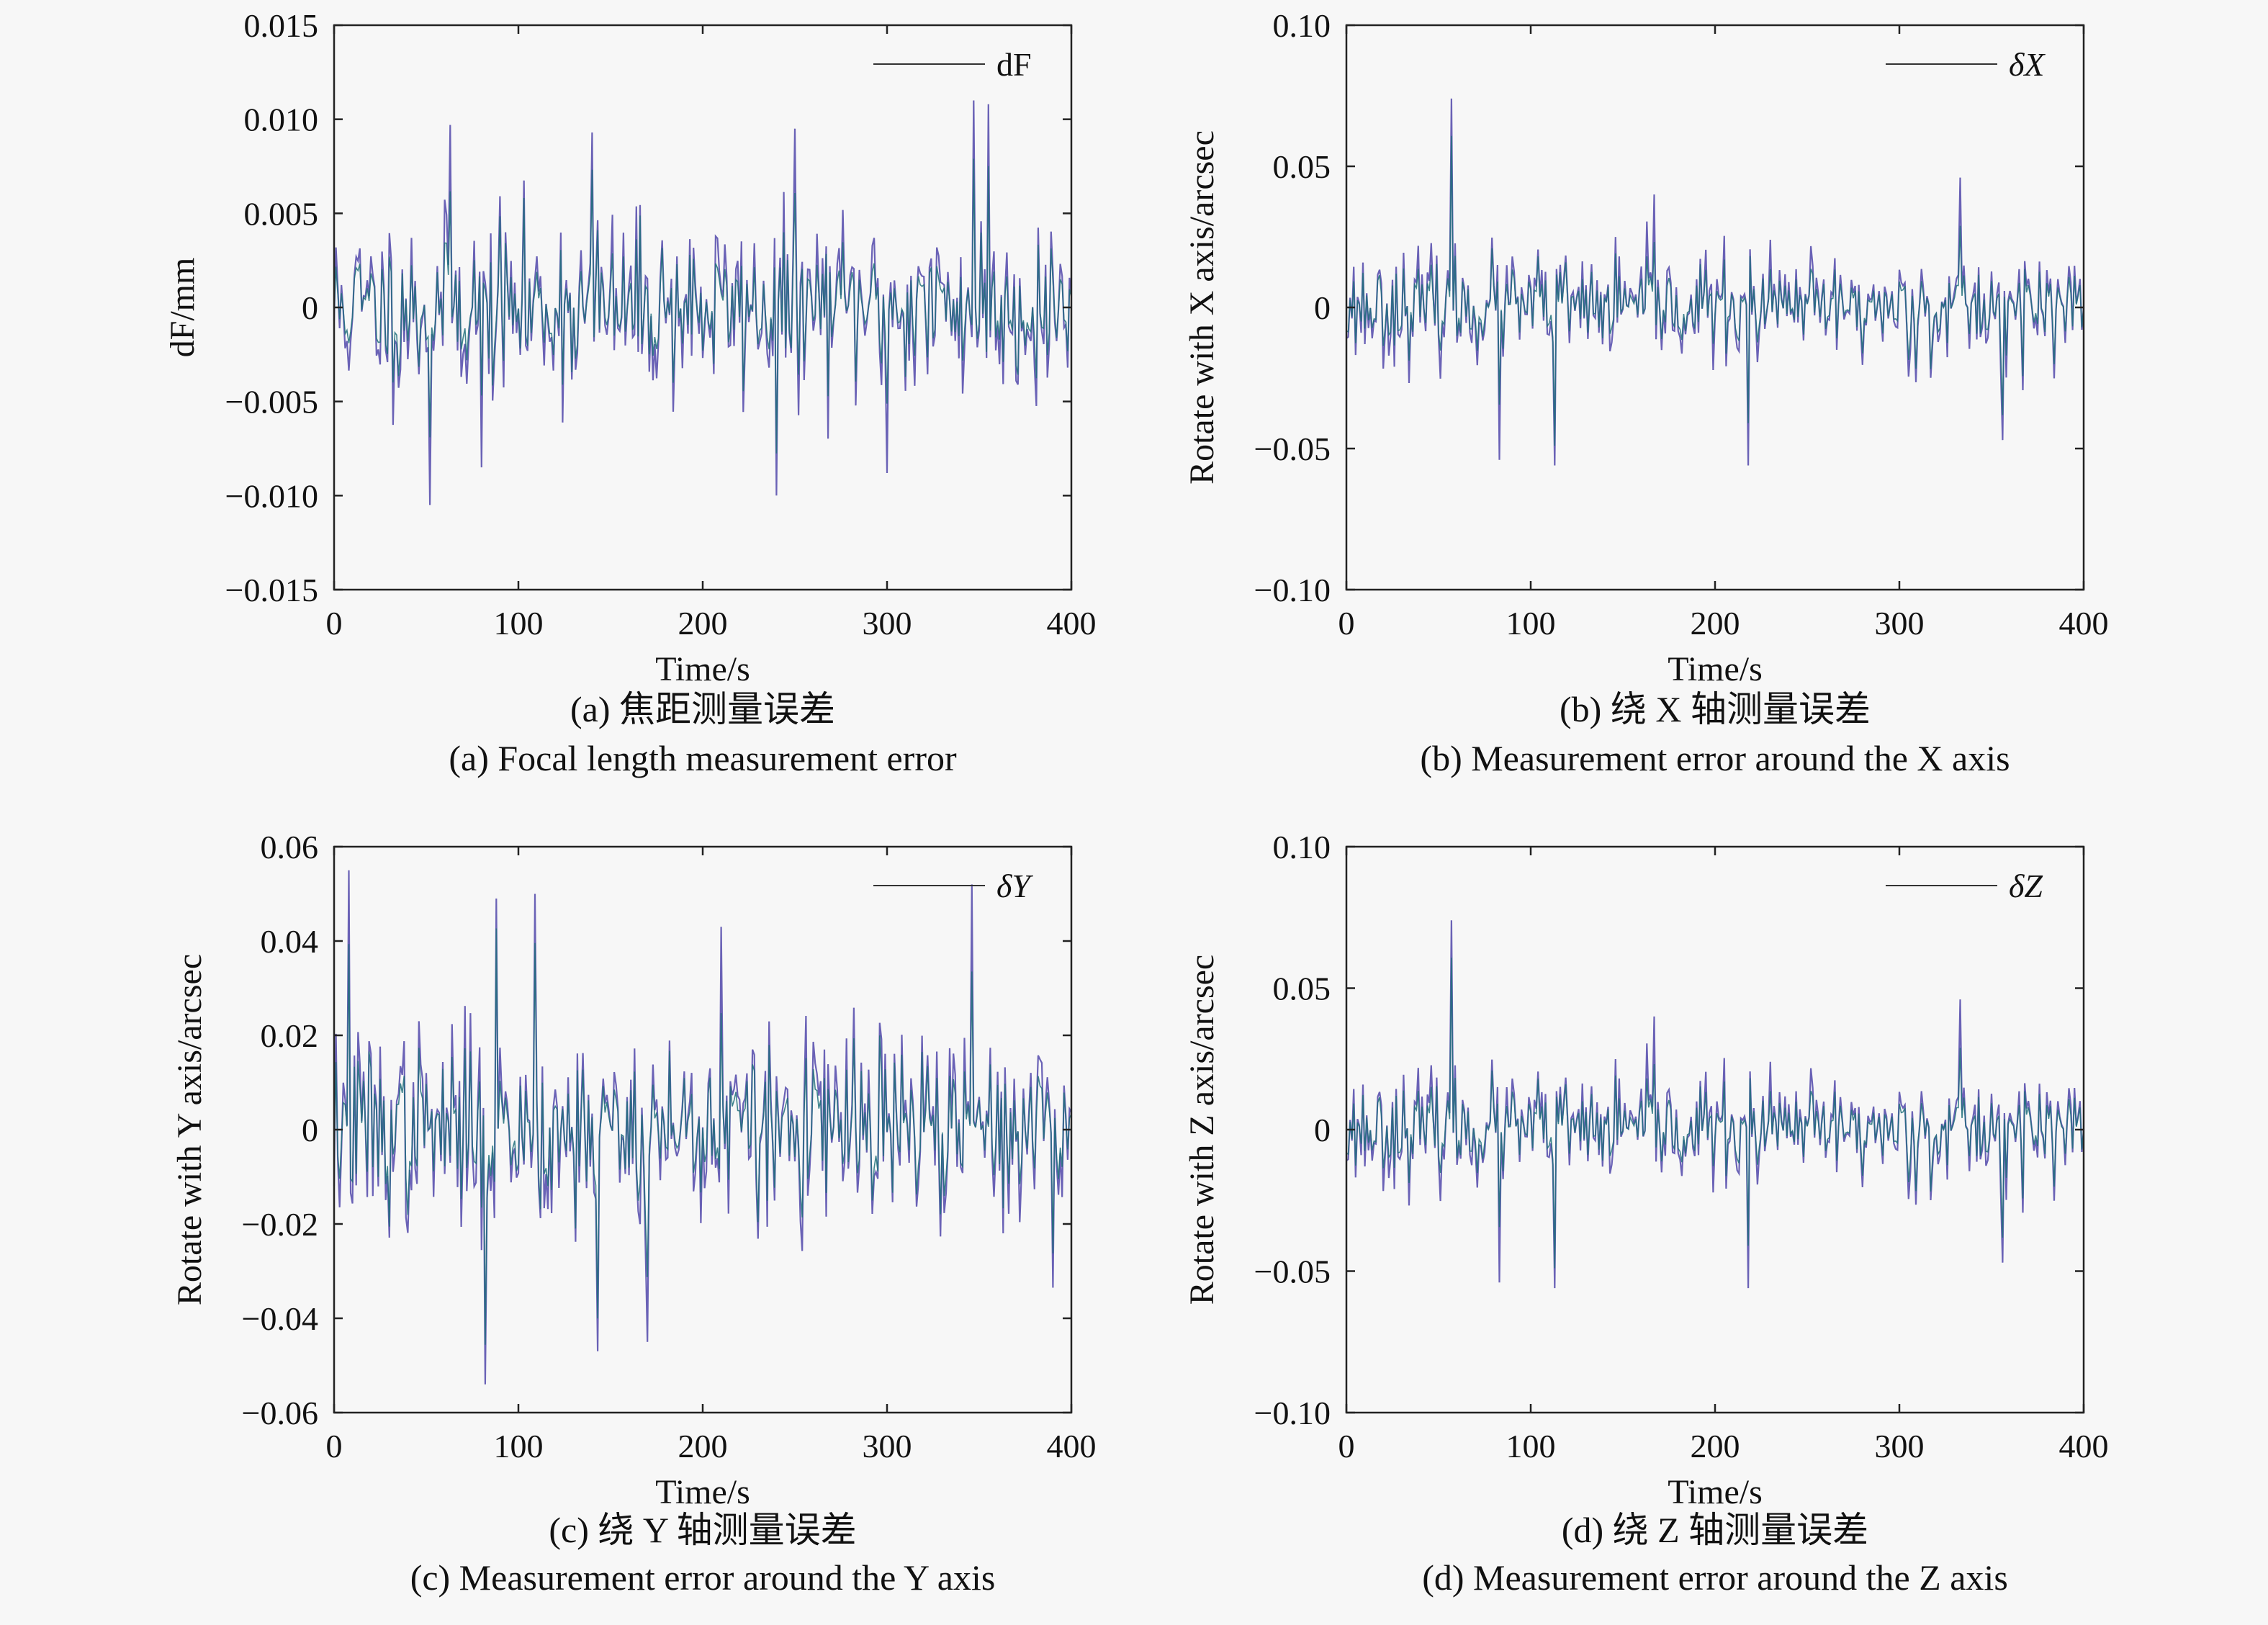  Describe the element at coordinates (2084, 1446) in the screenshot. I see `x-tick-label-d: 400` at that location.